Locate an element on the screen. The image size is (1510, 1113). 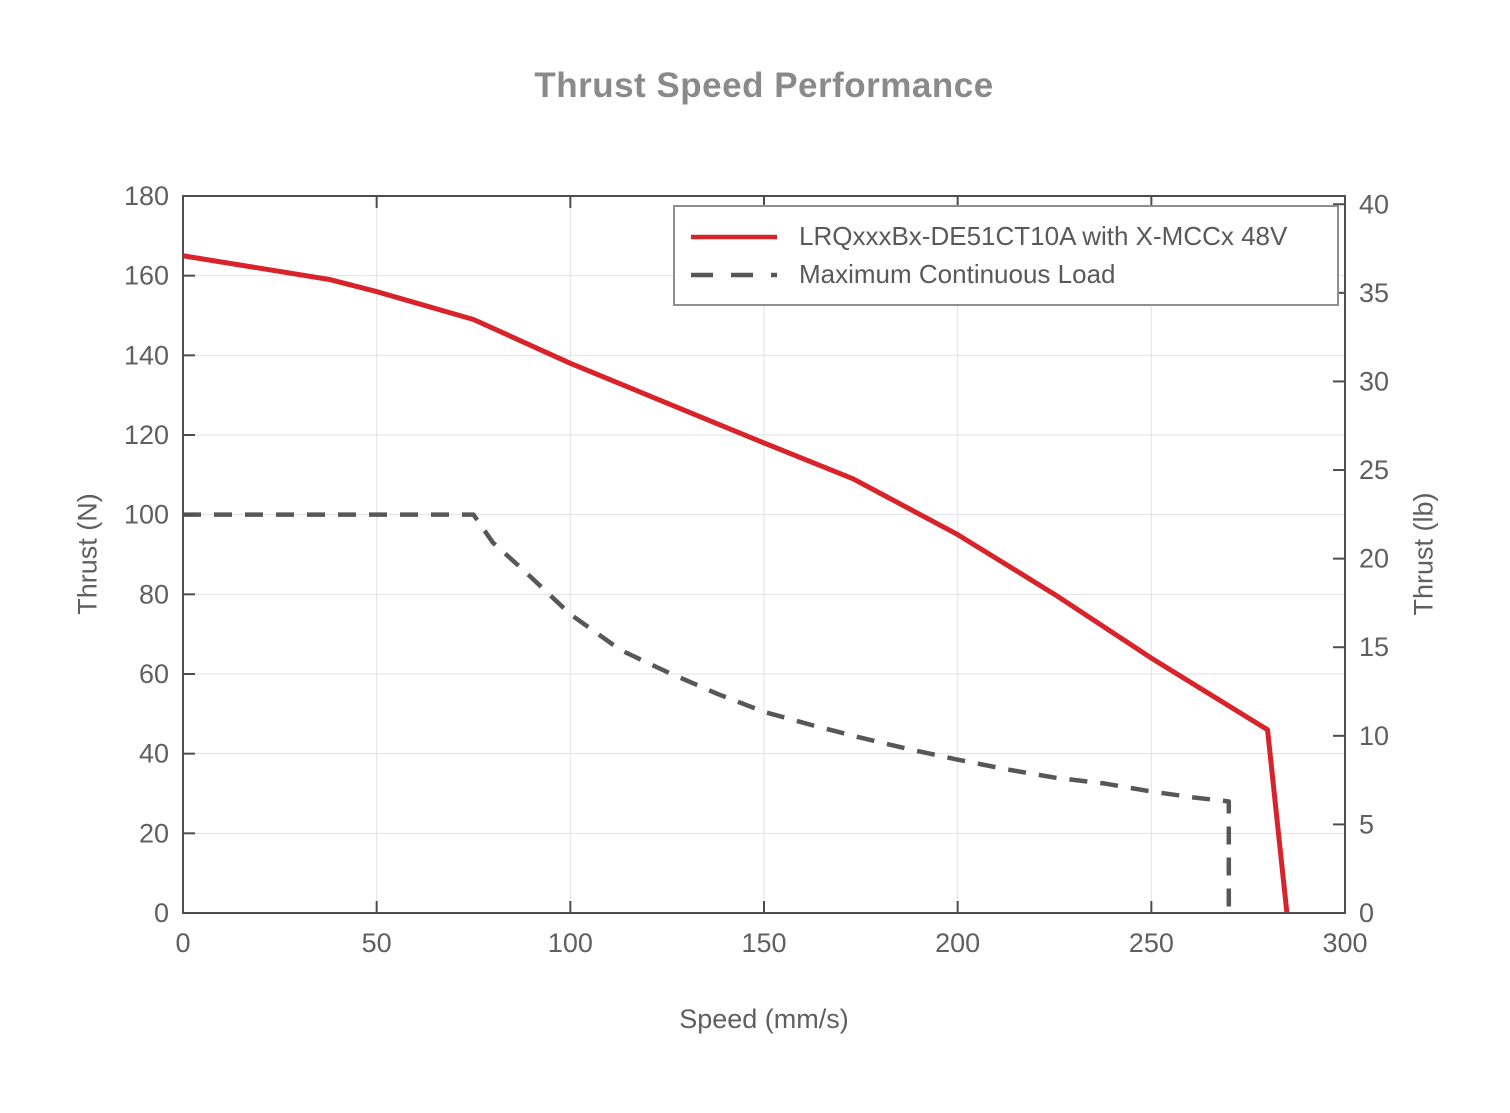
svg-text: 140 is located at coordinates (146, 355).